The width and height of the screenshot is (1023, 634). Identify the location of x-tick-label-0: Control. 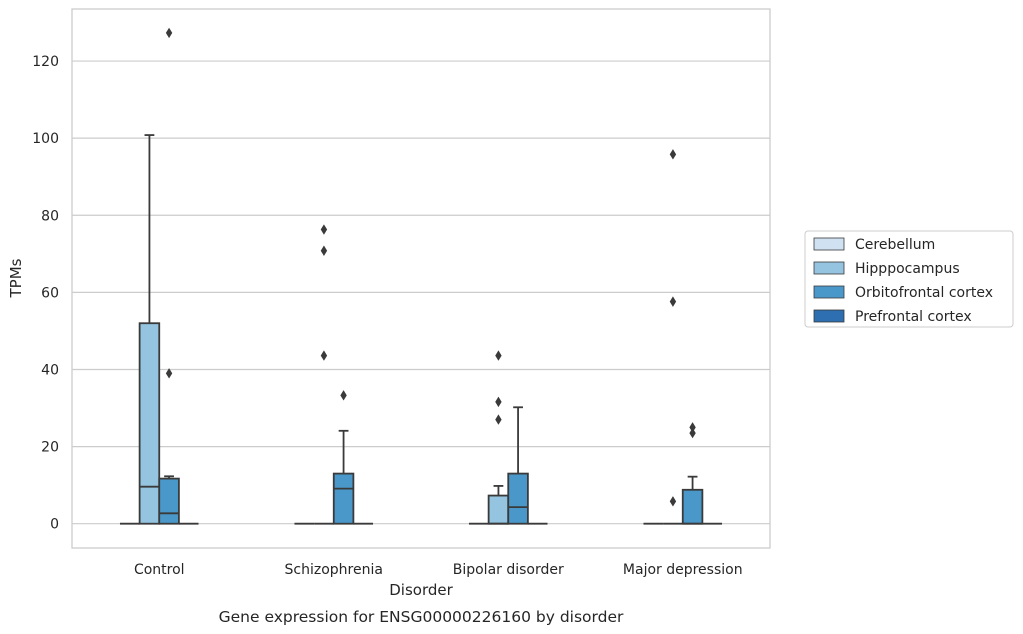
(159, 570).